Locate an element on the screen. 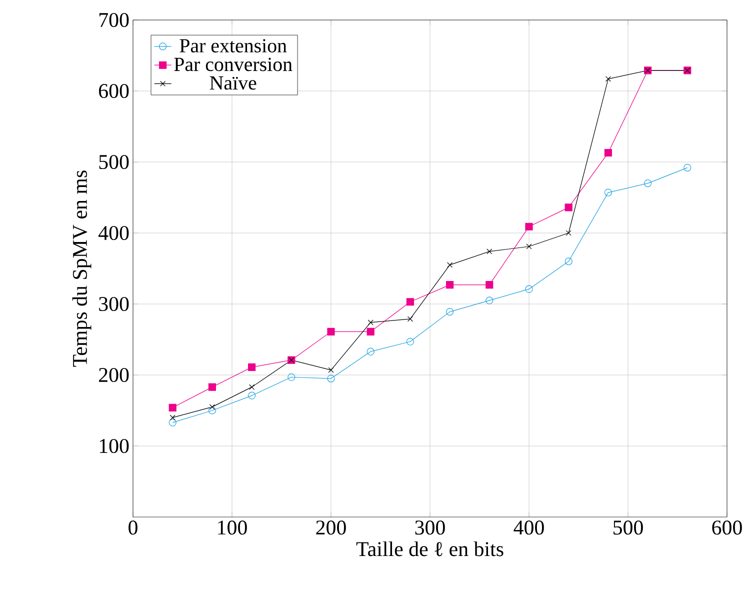 The width and height of the screenshot is (755, 598). x-tick-label: 400 is located at coordinates (529, 527).